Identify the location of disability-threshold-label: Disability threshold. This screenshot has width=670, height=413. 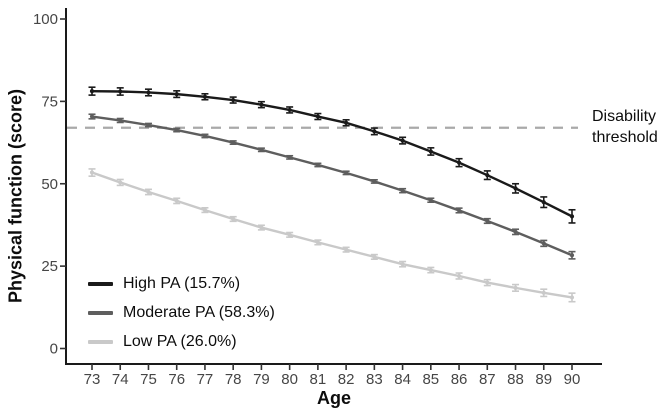
(625, 127).